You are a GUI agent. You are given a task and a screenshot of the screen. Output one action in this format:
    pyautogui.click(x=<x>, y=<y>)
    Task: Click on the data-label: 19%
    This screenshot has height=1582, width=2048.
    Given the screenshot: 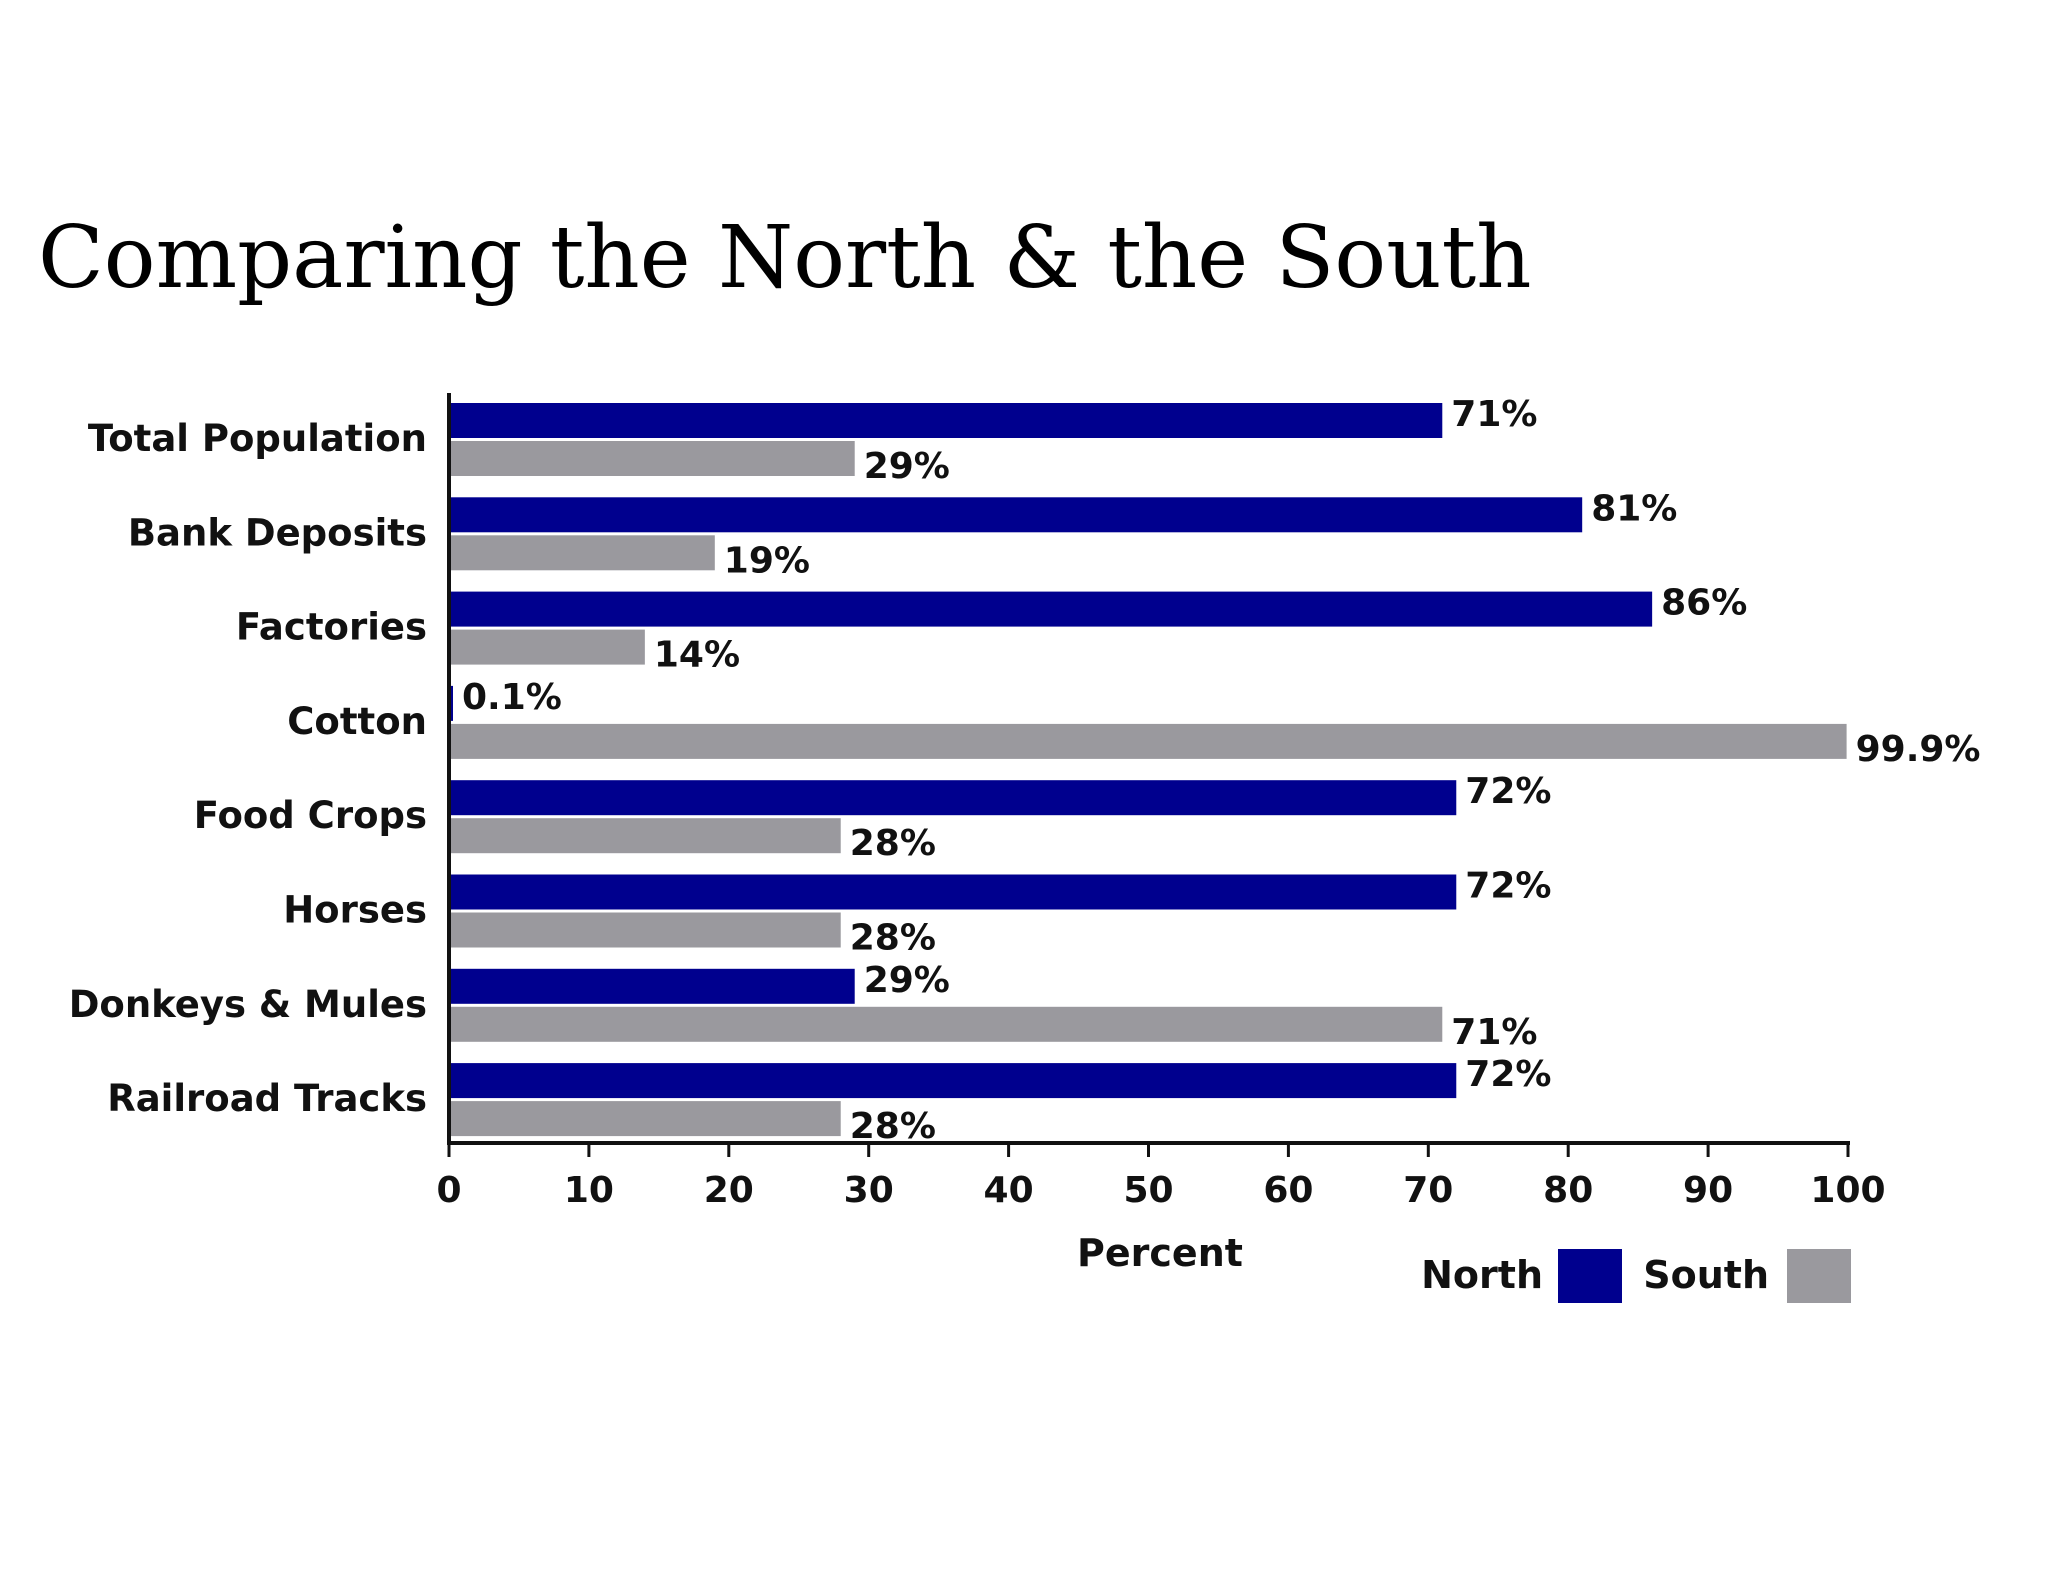 What is the action you would take?
    pyautogui.click(x=767, y=560)
    